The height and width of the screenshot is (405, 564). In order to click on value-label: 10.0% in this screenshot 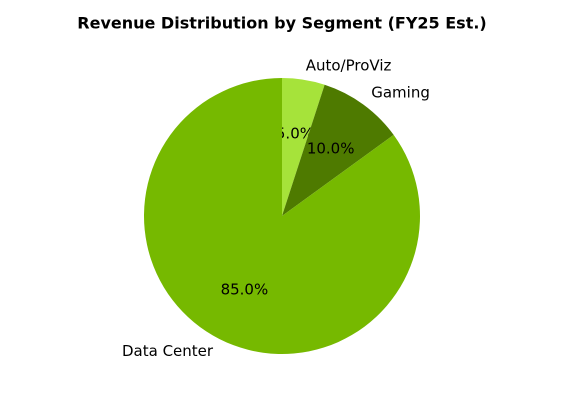, I will do `click(331, 149)`.